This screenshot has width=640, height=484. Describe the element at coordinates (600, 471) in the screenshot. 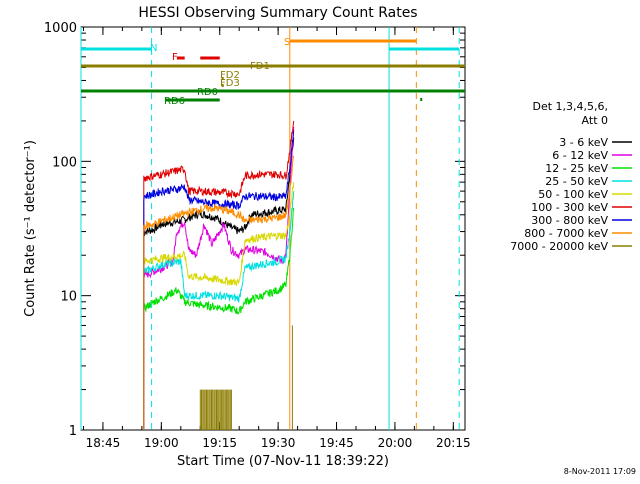

I see `footer-date: 8-Nov-2011 17:09` at that location.